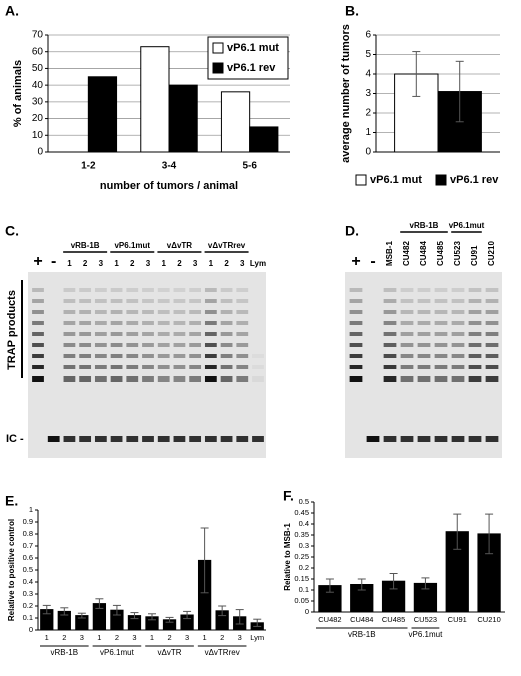 The image size is (521, 676). Describe the element at coordinates (474, 255) in the screenshot. I see `lane-label: CU91` at that location.